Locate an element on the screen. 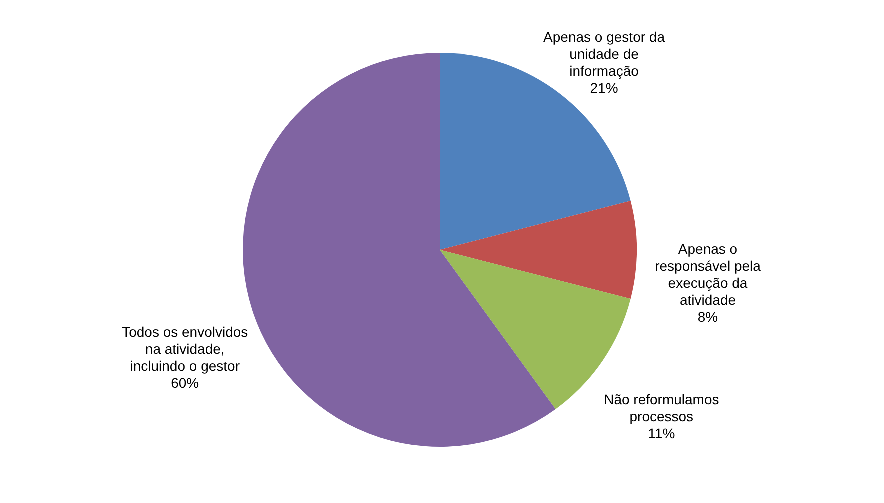  slice-label: Todos os envolvidos na atividade, incluindo o gestor is located at coordinates (185, 349).